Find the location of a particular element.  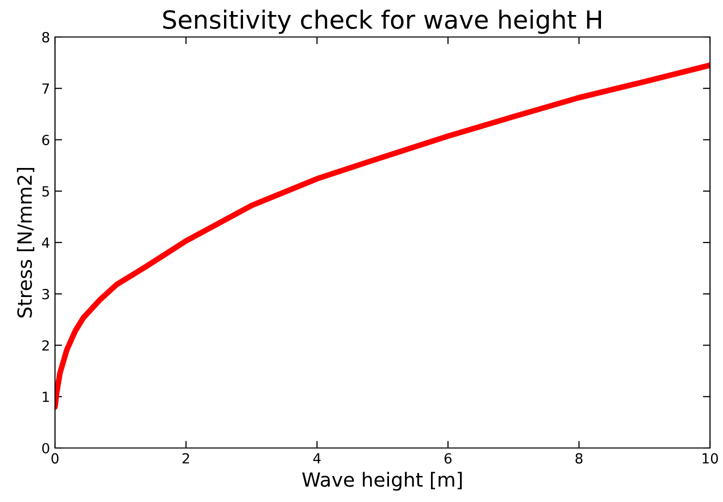

x-tick-label: 10 is located at coordinates (710, 458).